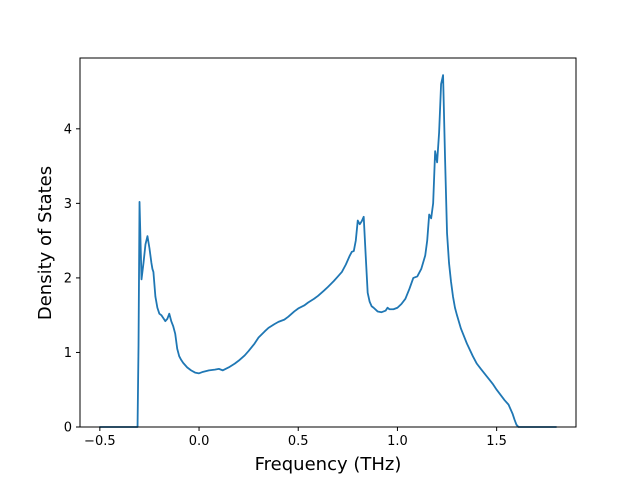  I want to click on y-tick-label: 4, so click(68, 129).